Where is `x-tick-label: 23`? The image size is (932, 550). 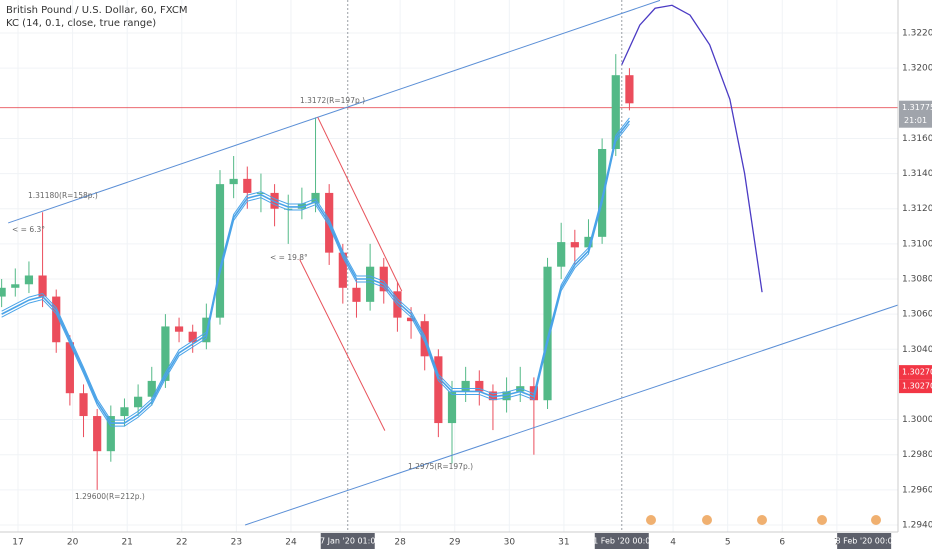
x-tick-label: 23 is located at coordinates (236, 543).